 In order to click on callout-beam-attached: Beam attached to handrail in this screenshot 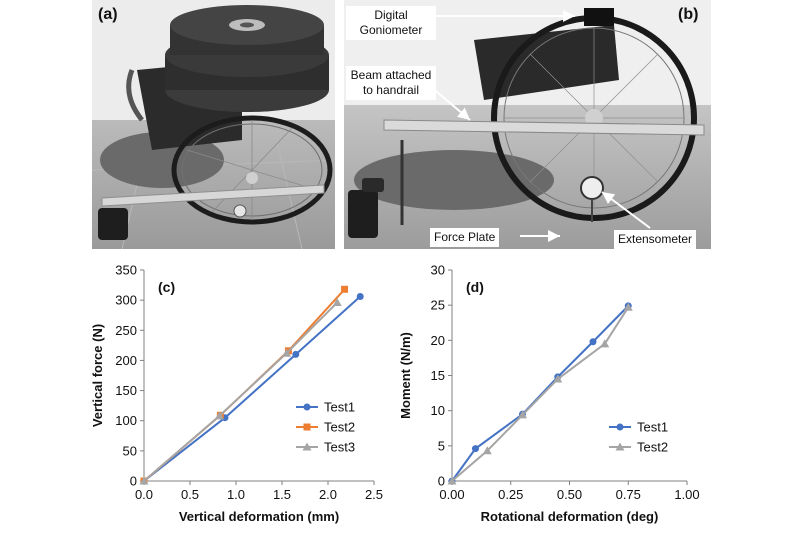, I will do `click(391, 83)`.